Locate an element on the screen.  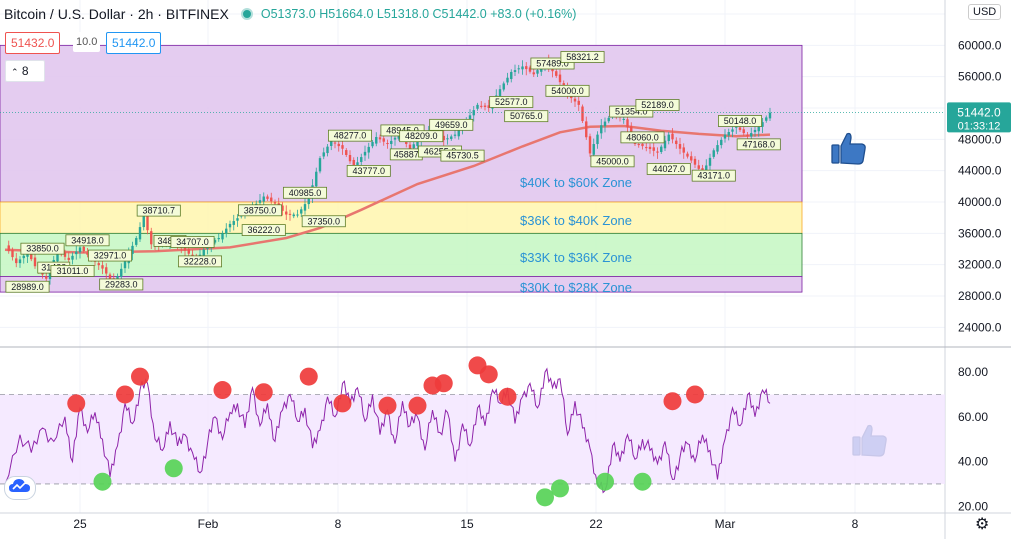
x-tick-label: 22 is located at coordinates (596, 524).